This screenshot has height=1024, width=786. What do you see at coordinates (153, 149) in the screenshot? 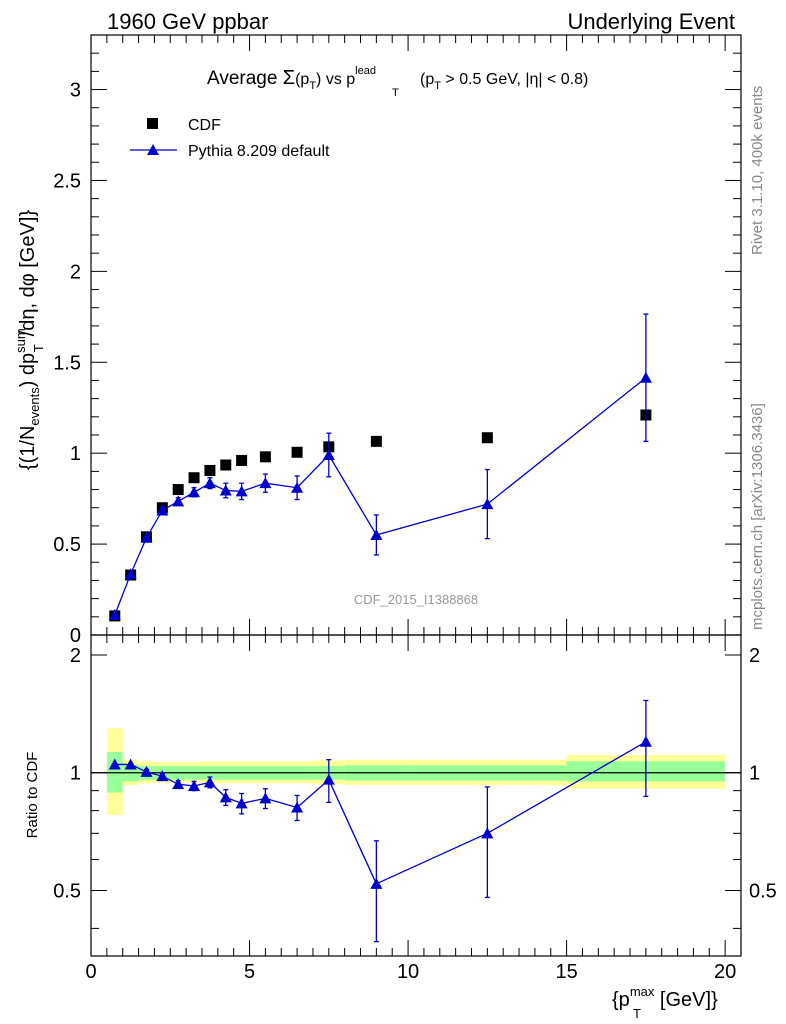
I see `legend-pythia-marker` at bounding box center [153, 149].